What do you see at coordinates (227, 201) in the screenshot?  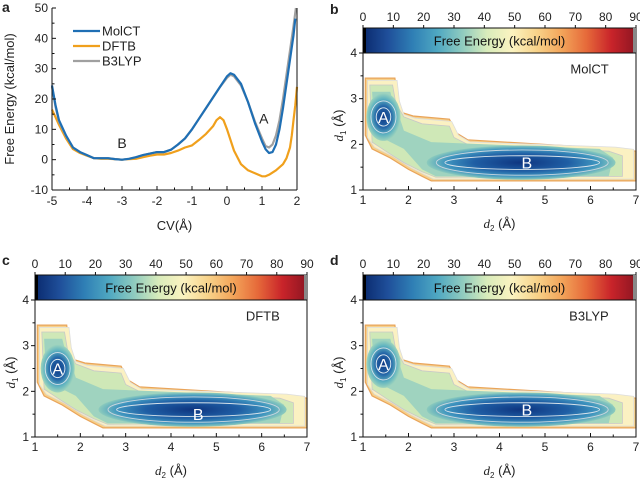 I see `x-tick-label: 0` at bounding box center [227, 201].